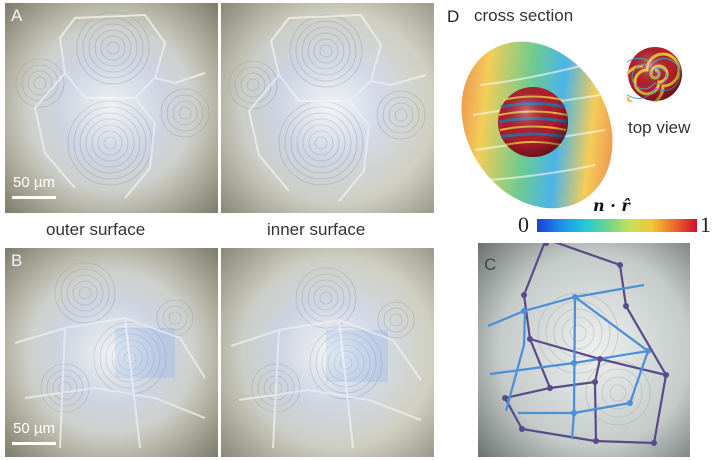 The width and height of the screenshot is (714, 460). Describe the element at coordinates (537, 120) in the screenshot. I see `cross-section-illustration` at that location.